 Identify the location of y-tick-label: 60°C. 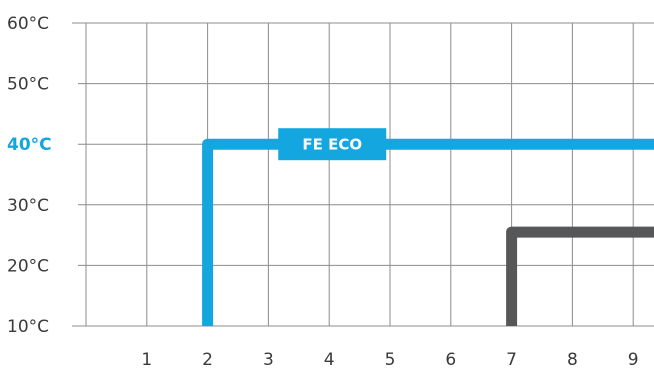
(28, 24).